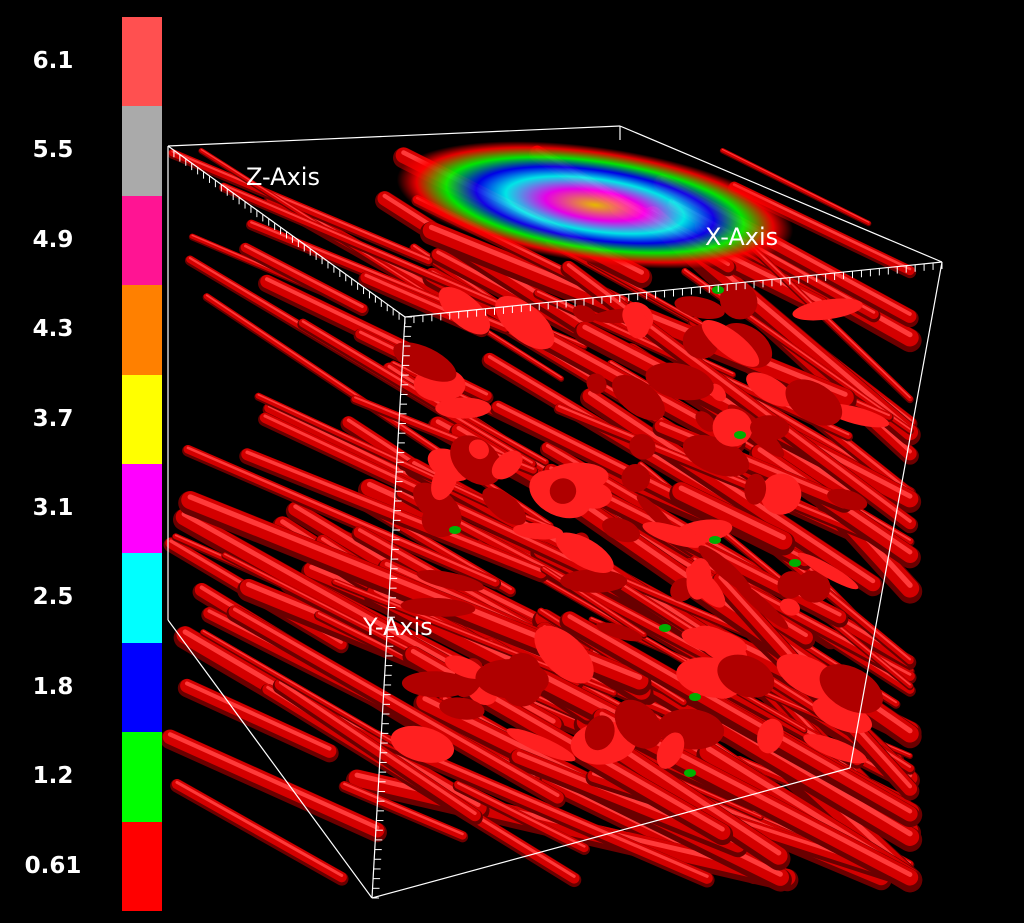 Image resolution: width=1024 pixels, height=923 pixels. What do you see at coordinates (283, 177) in the screenshot?
I see `z-axis-label: Z-Axis` at bounding box center [283, 177].